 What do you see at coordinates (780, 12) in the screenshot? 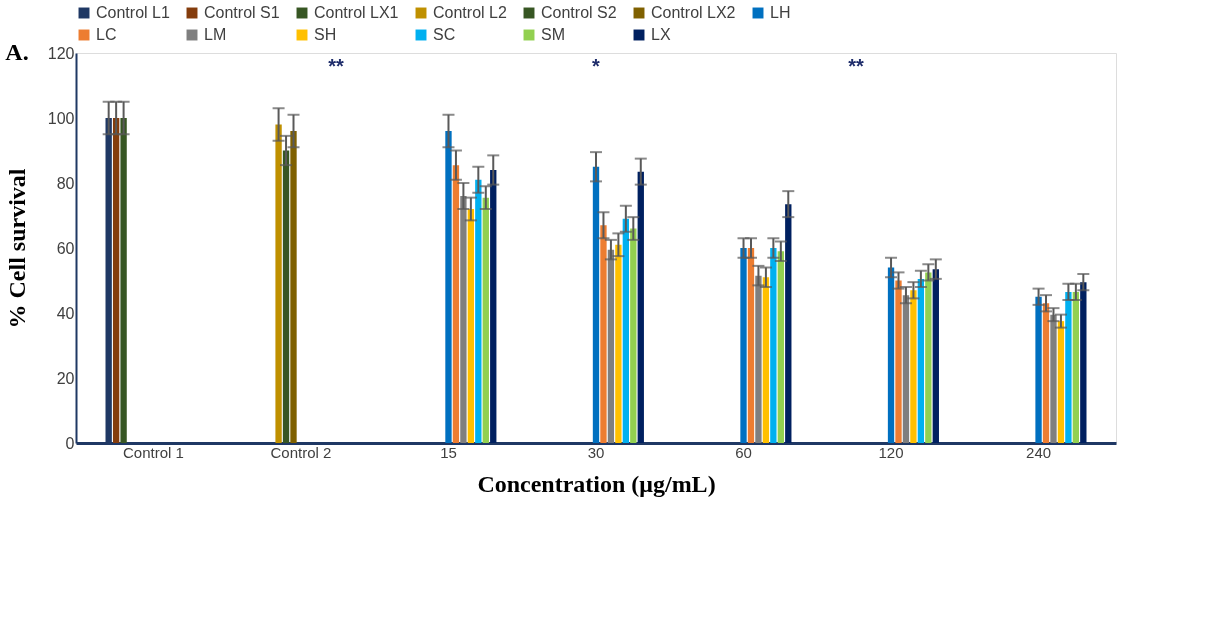
I see `legend-label: LH` at bounding box center [780, 12].